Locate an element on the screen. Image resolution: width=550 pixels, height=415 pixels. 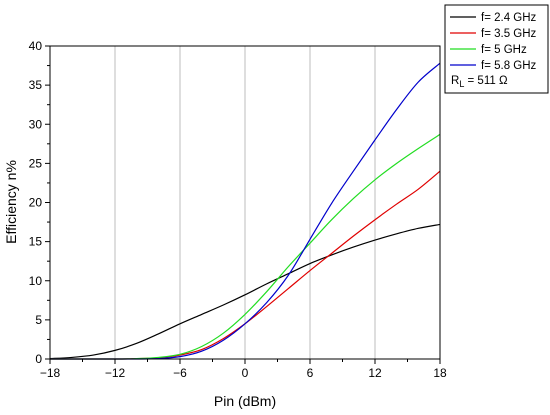
y-tick-label: 30 is located at coordinates (36, 124).